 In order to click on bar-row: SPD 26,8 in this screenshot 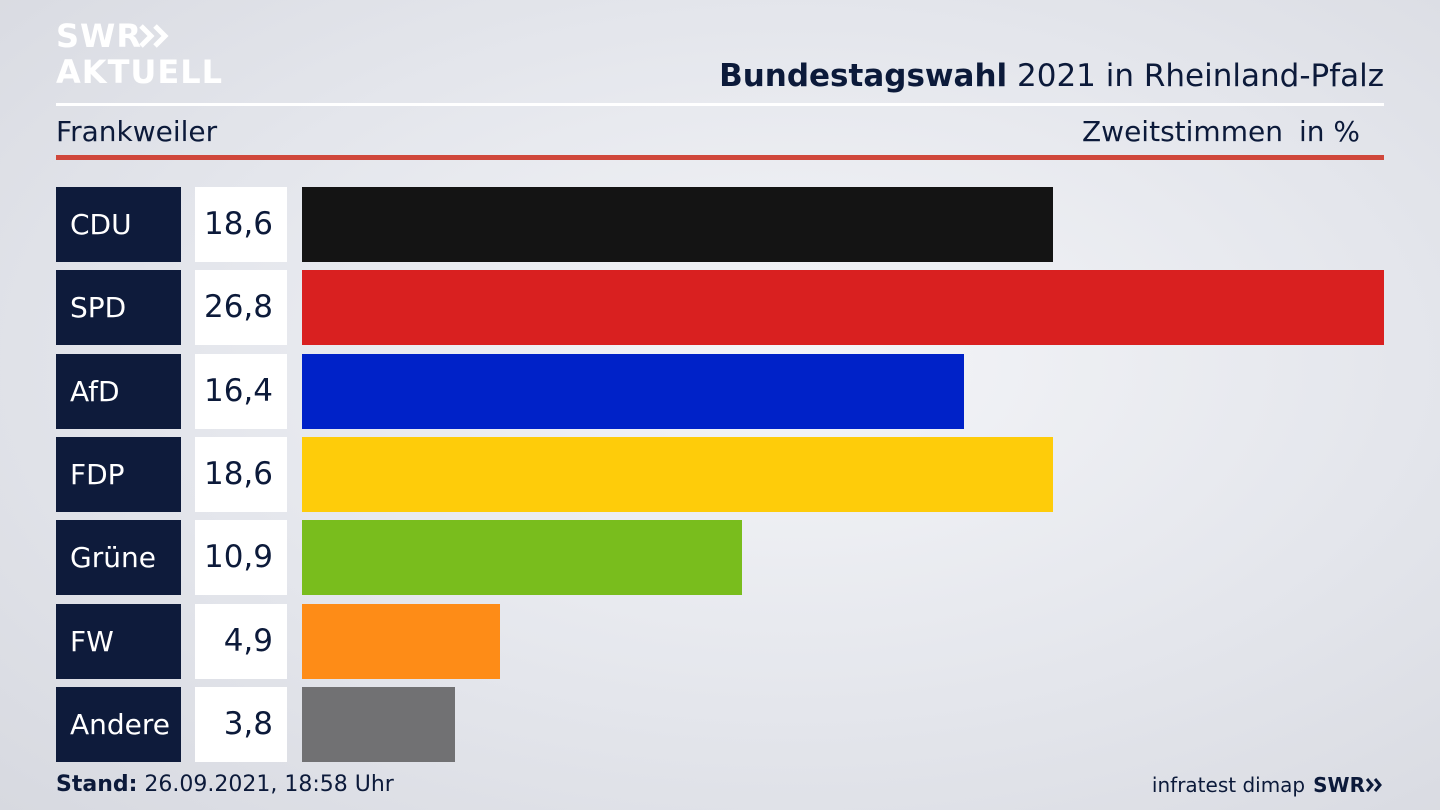, I will do `click(720, 307)`.